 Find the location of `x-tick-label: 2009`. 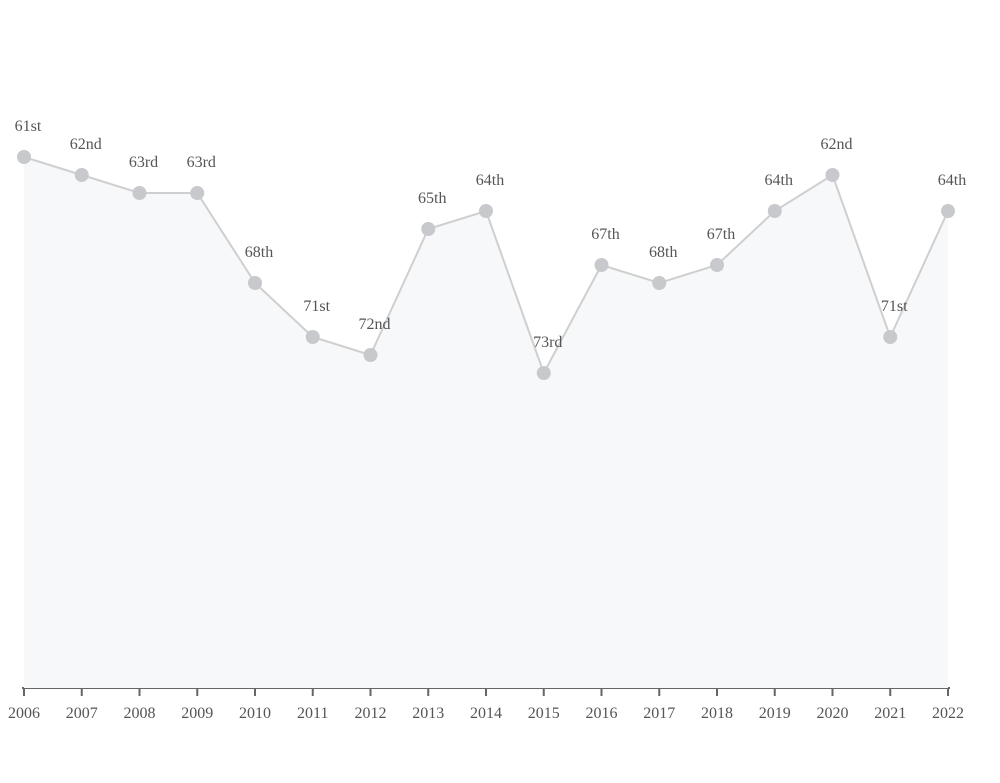

x-tick-label: 2009 is located at coordinates (197, 713).